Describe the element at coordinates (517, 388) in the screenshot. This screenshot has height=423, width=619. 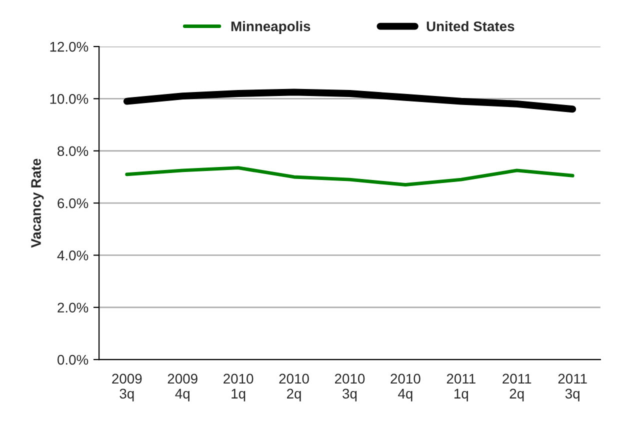
I see `x-tick-label: 2011 2q` at that location.